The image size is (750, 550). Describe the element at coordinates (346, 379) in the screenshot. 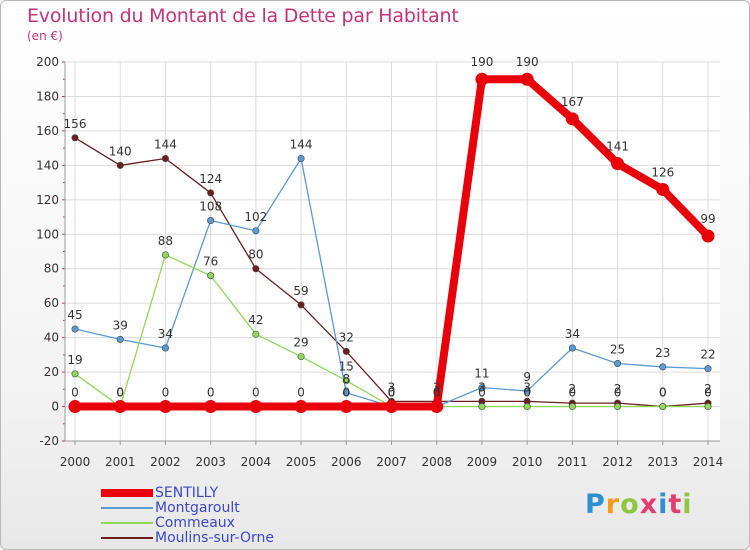

I see `data-label: 8` at that location.